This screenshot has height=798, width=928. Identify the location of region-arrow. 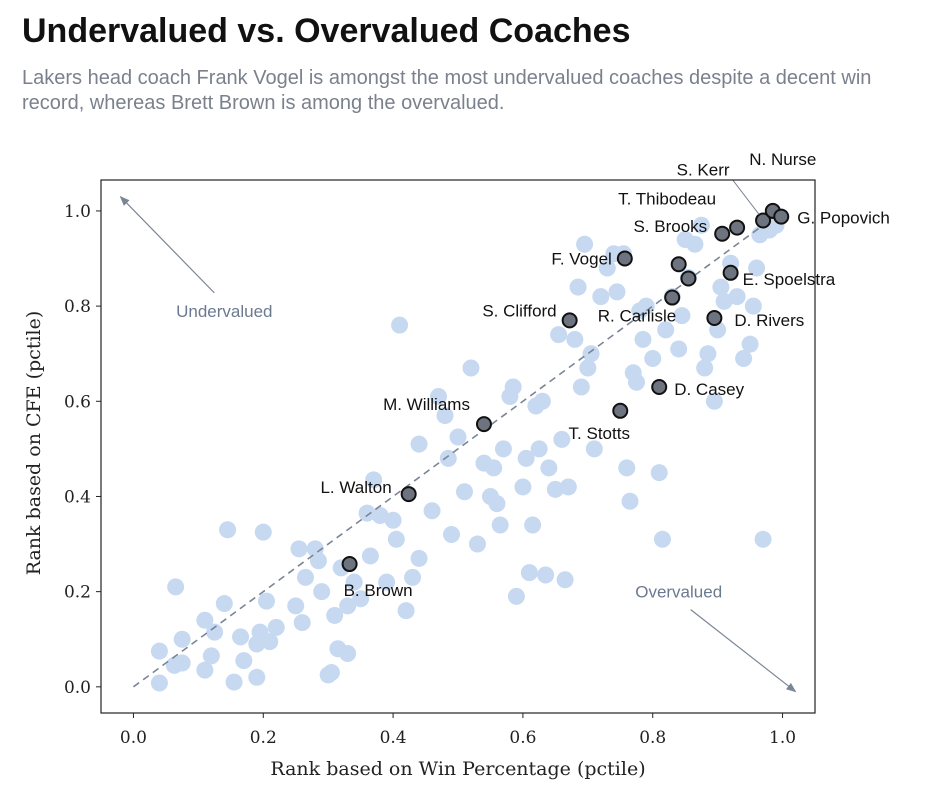
(167, 244).